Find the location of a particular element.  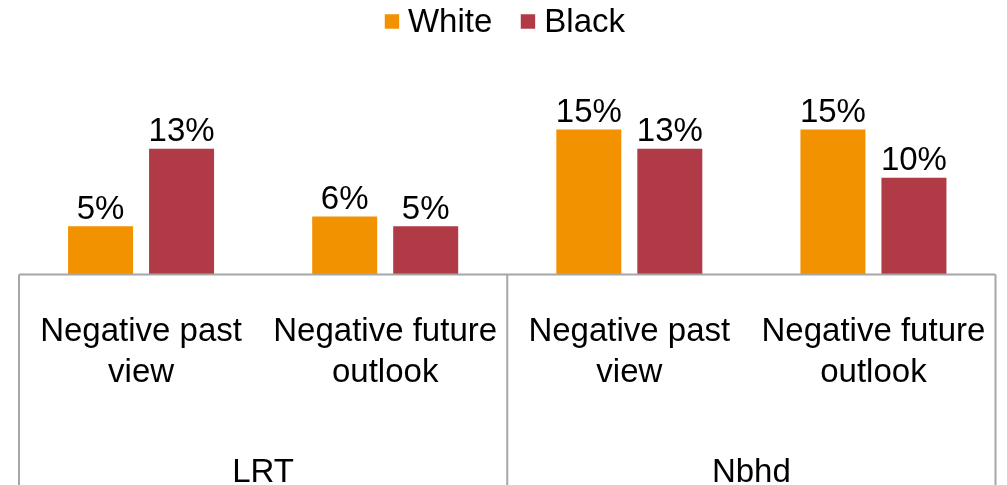

text: LRT is located at coordinates (263, 468).